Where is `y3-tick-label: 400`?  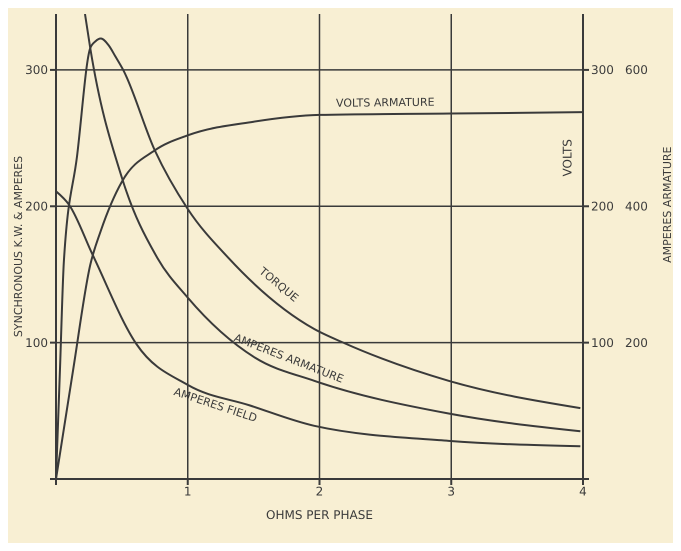 y3-tick-label: 400 is located at coordinates (636, 207).